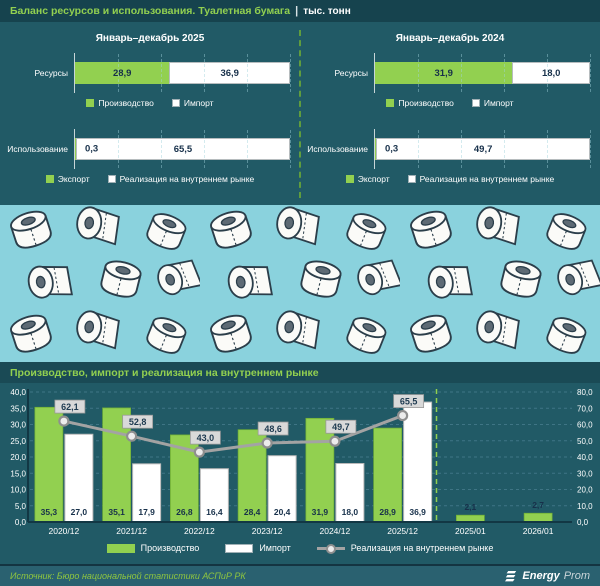  I want to click on usage-row: Использование 0,3 65,5, so click(150, 149).